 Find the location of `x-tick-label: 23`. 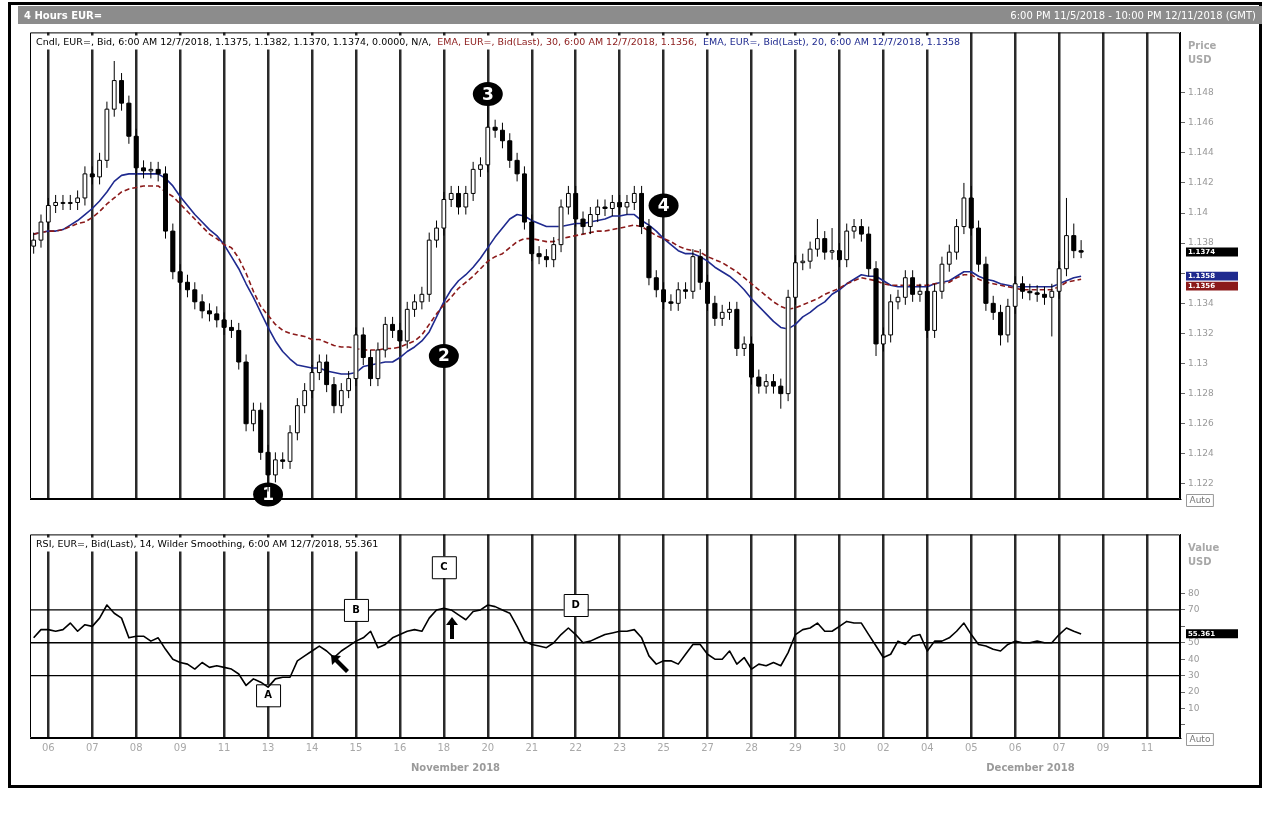

x-tick-label: 23 is located at coordinates (620, 747).